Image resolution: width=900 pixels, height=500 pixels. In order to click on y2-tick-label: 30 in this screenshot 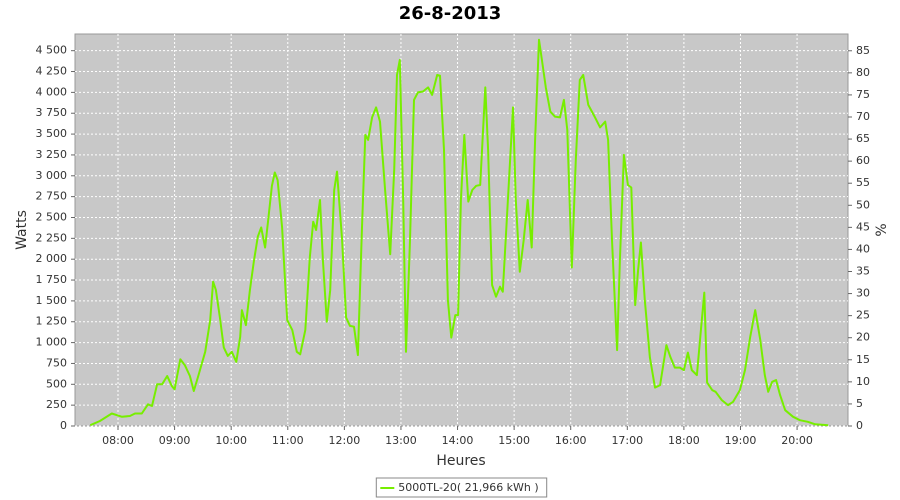, I will do `click(863, 293)`.